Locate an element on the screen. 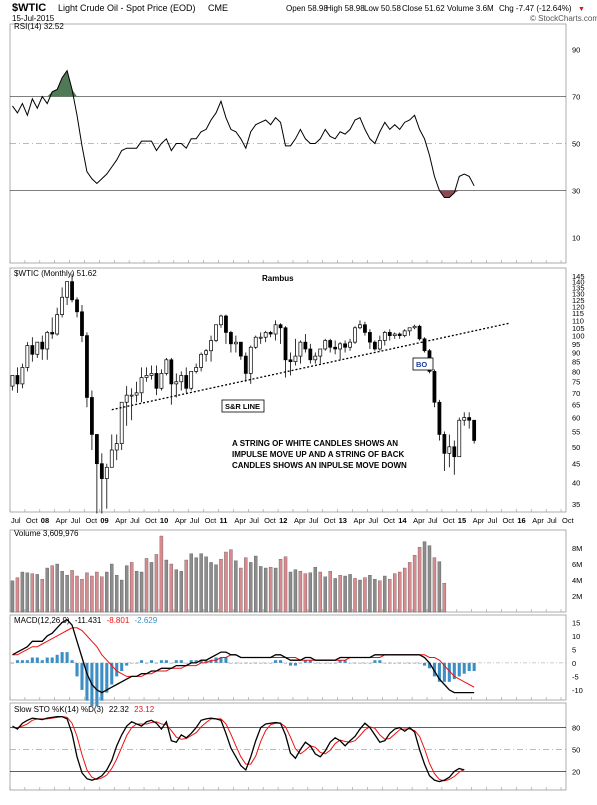 This screenshot has width=597, height=805. macd-tick-label: 0 is located at coordinates (574, 663).